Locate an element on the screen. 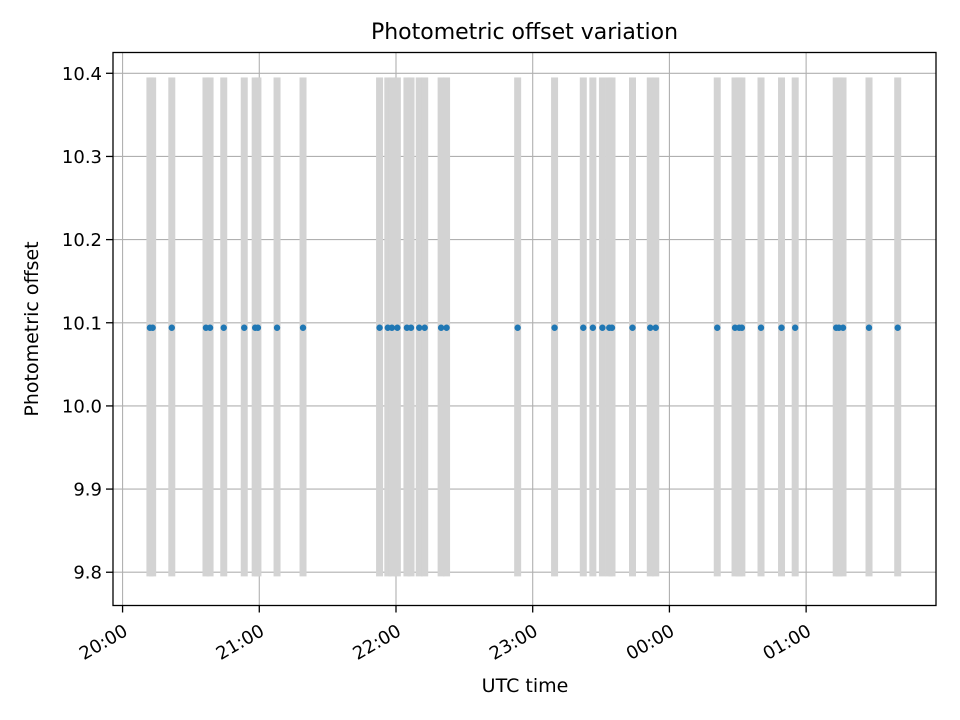 The height and width of the screenshot is (720, 960). y-tick-label: 9.9 is located at coordinates (87, 490).